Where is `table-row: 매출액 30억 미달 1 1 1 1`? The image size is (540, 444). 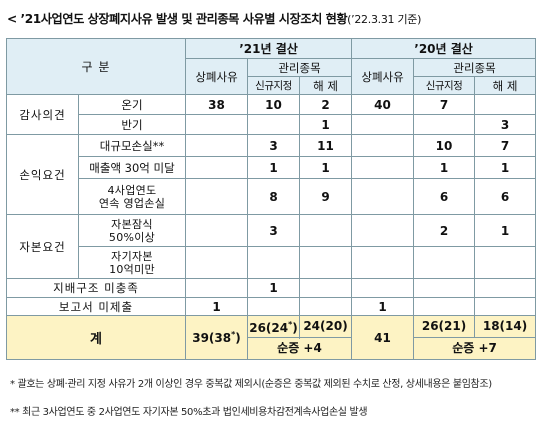 table-row: 매출액 30억 미달 1 1 1 1 is located at coordinates (272, 167).